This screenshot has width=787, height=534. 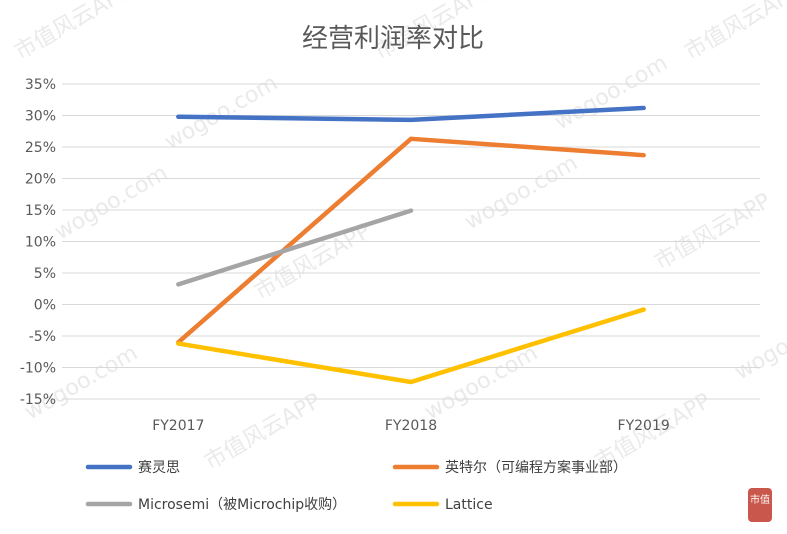 I want to click on chart-title: 经营利润率对比, so click(x=393, y=39).